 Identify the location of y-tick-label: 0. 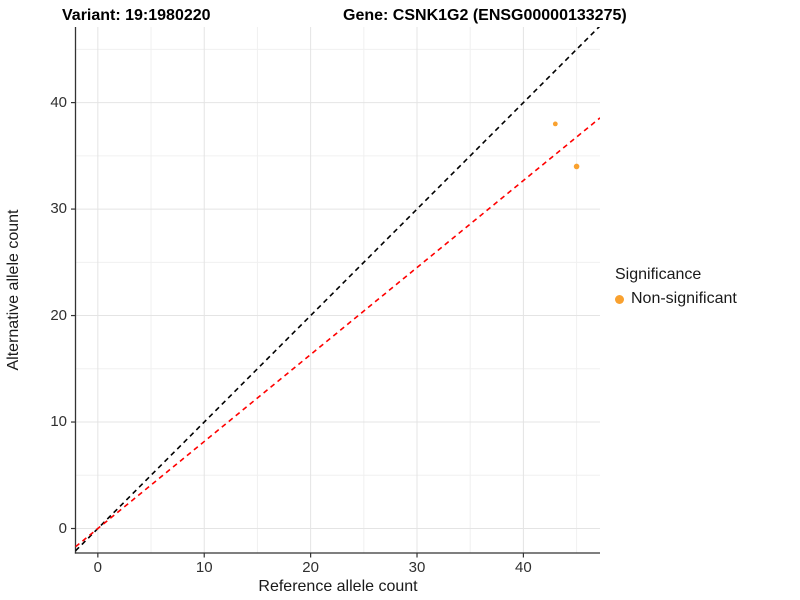
(62, 528).